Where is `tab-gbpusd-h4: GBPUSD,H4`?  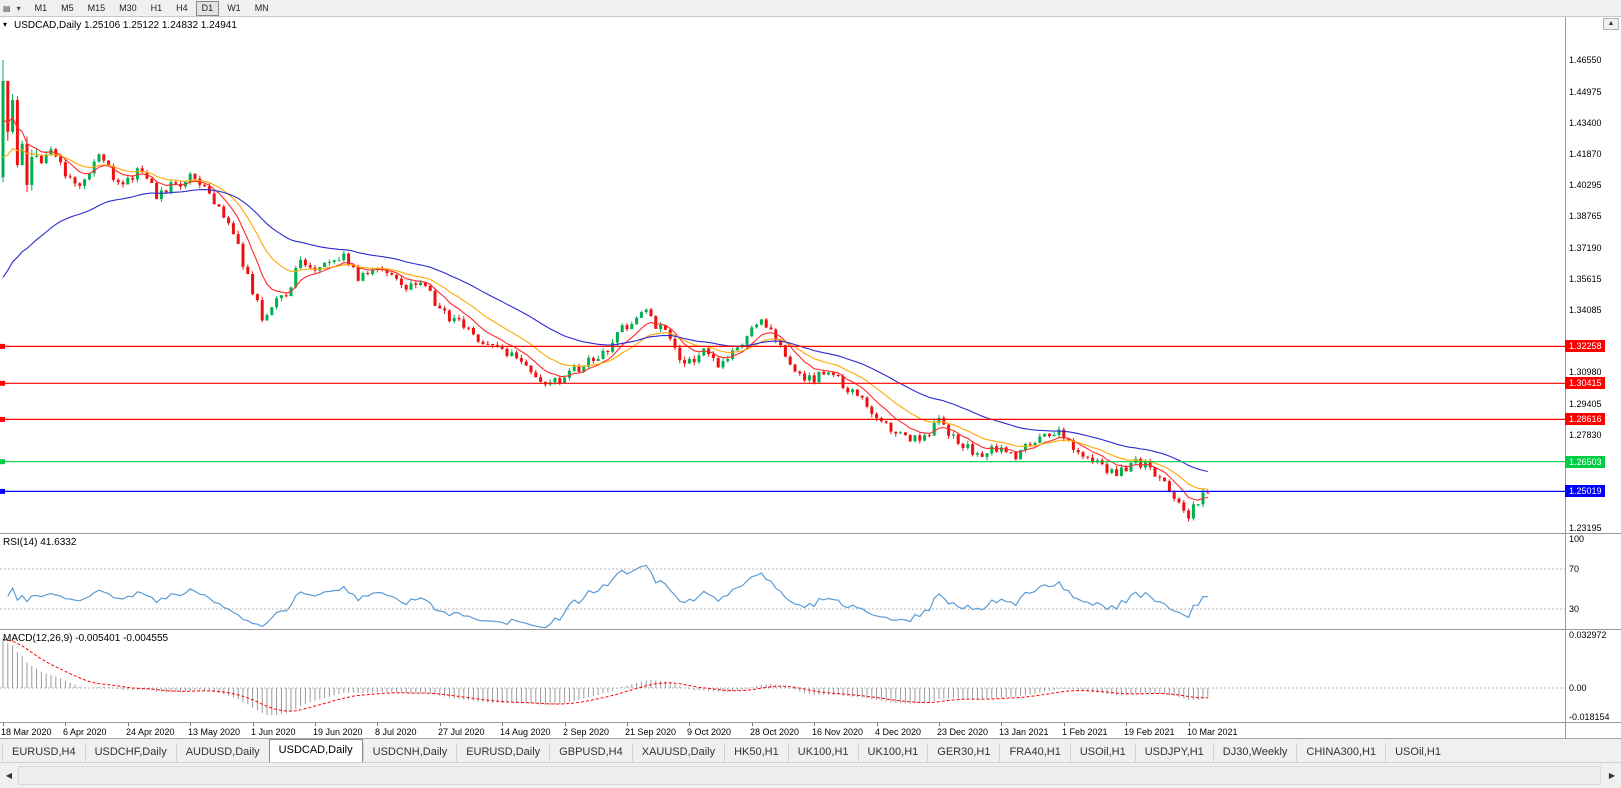
tab-gbpusd-h4: GBPUSD,H4 is located at coordinates (590, 752).